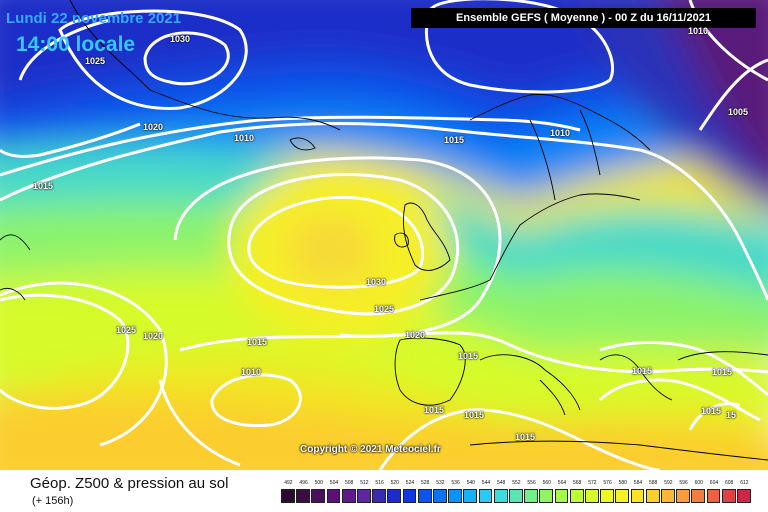  Describe the element at coordinates (349, 483) in the screenshot. I see `scale-value: 508` at that location.